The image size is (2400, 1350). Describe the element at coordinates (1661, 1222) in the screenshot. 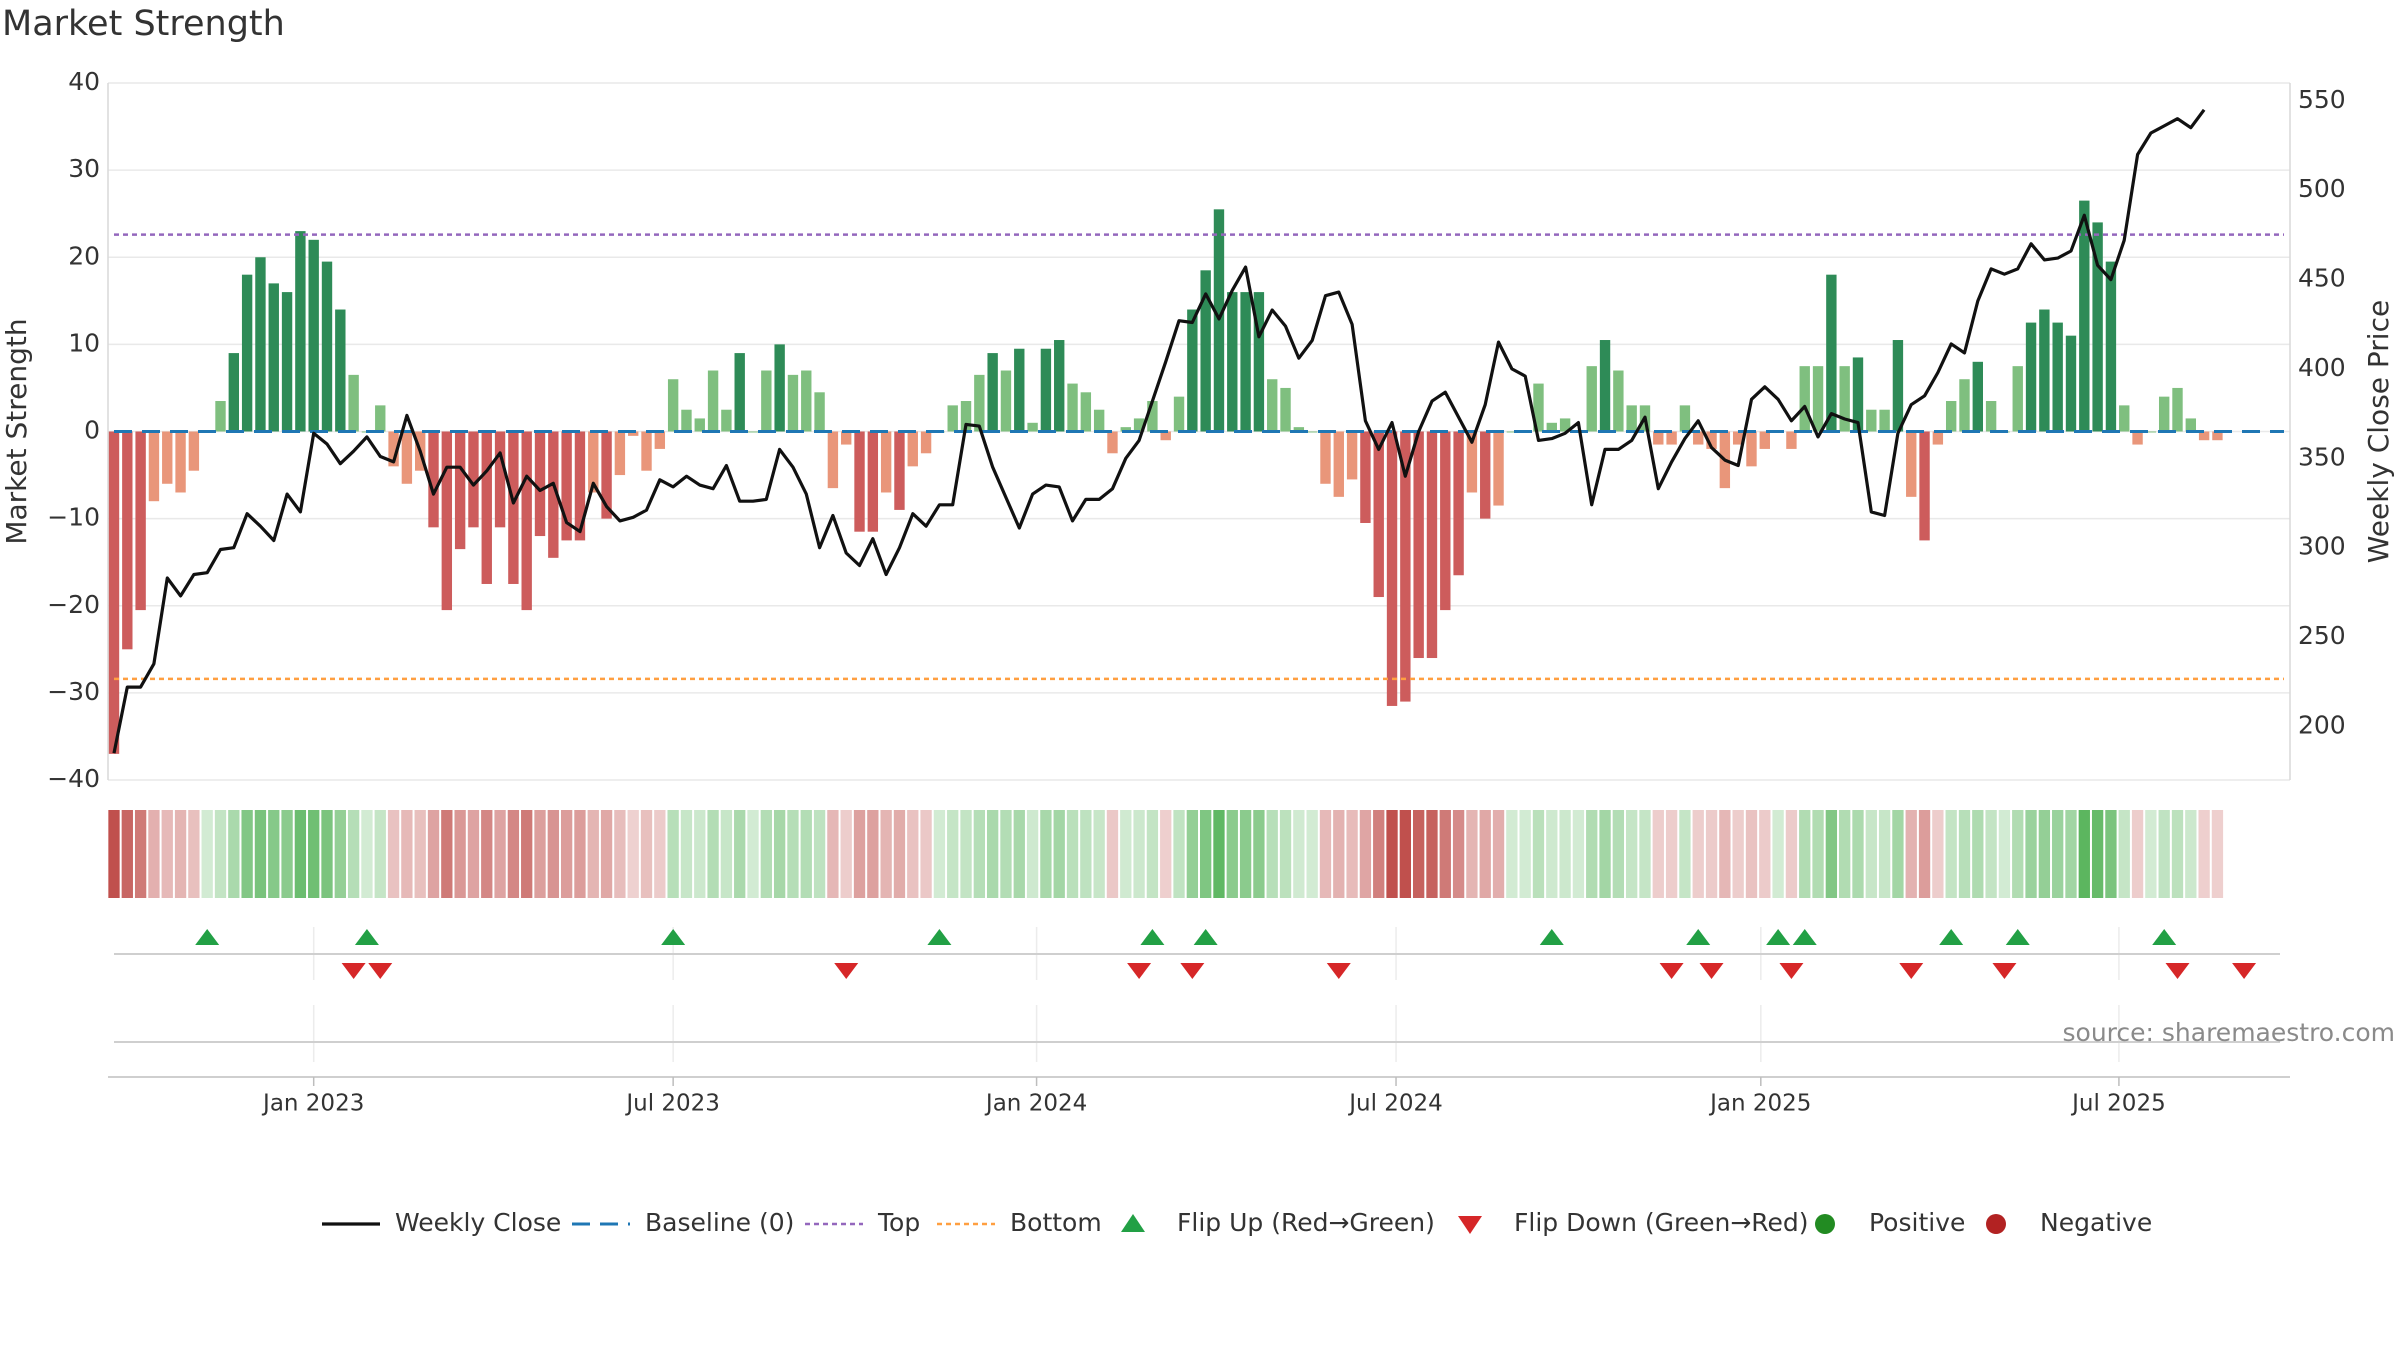

I see `legend-label: Flip Down (Green→Red)` at that location.